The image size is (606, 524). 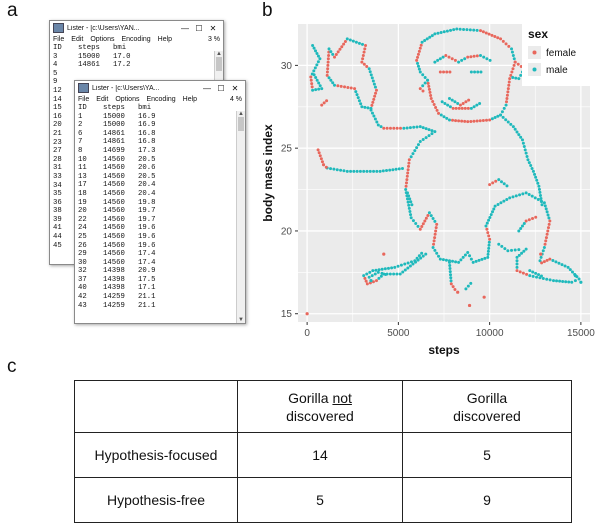 I want to click on list-cell: 20, so click(x=82, y=211).